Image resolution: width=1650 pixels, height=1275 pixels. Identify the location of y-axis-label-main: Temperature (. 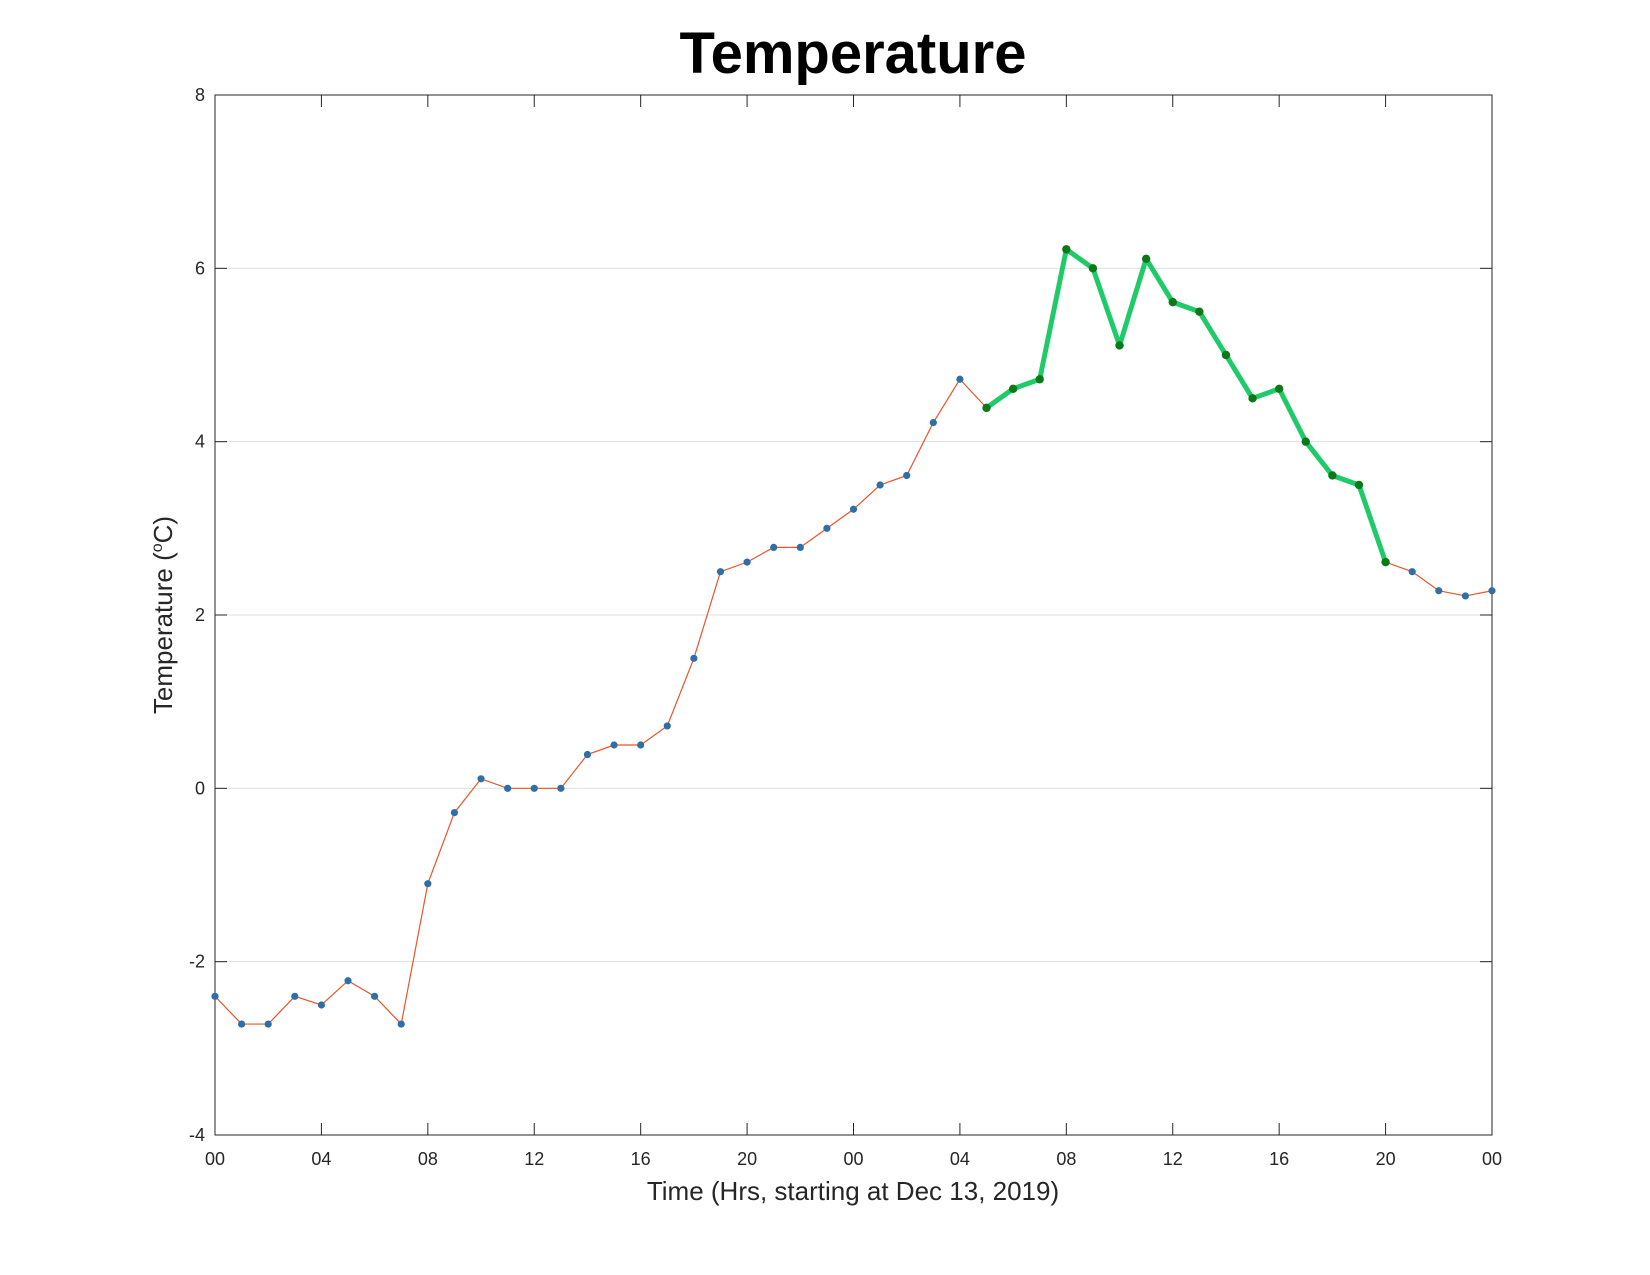
(163, 633).